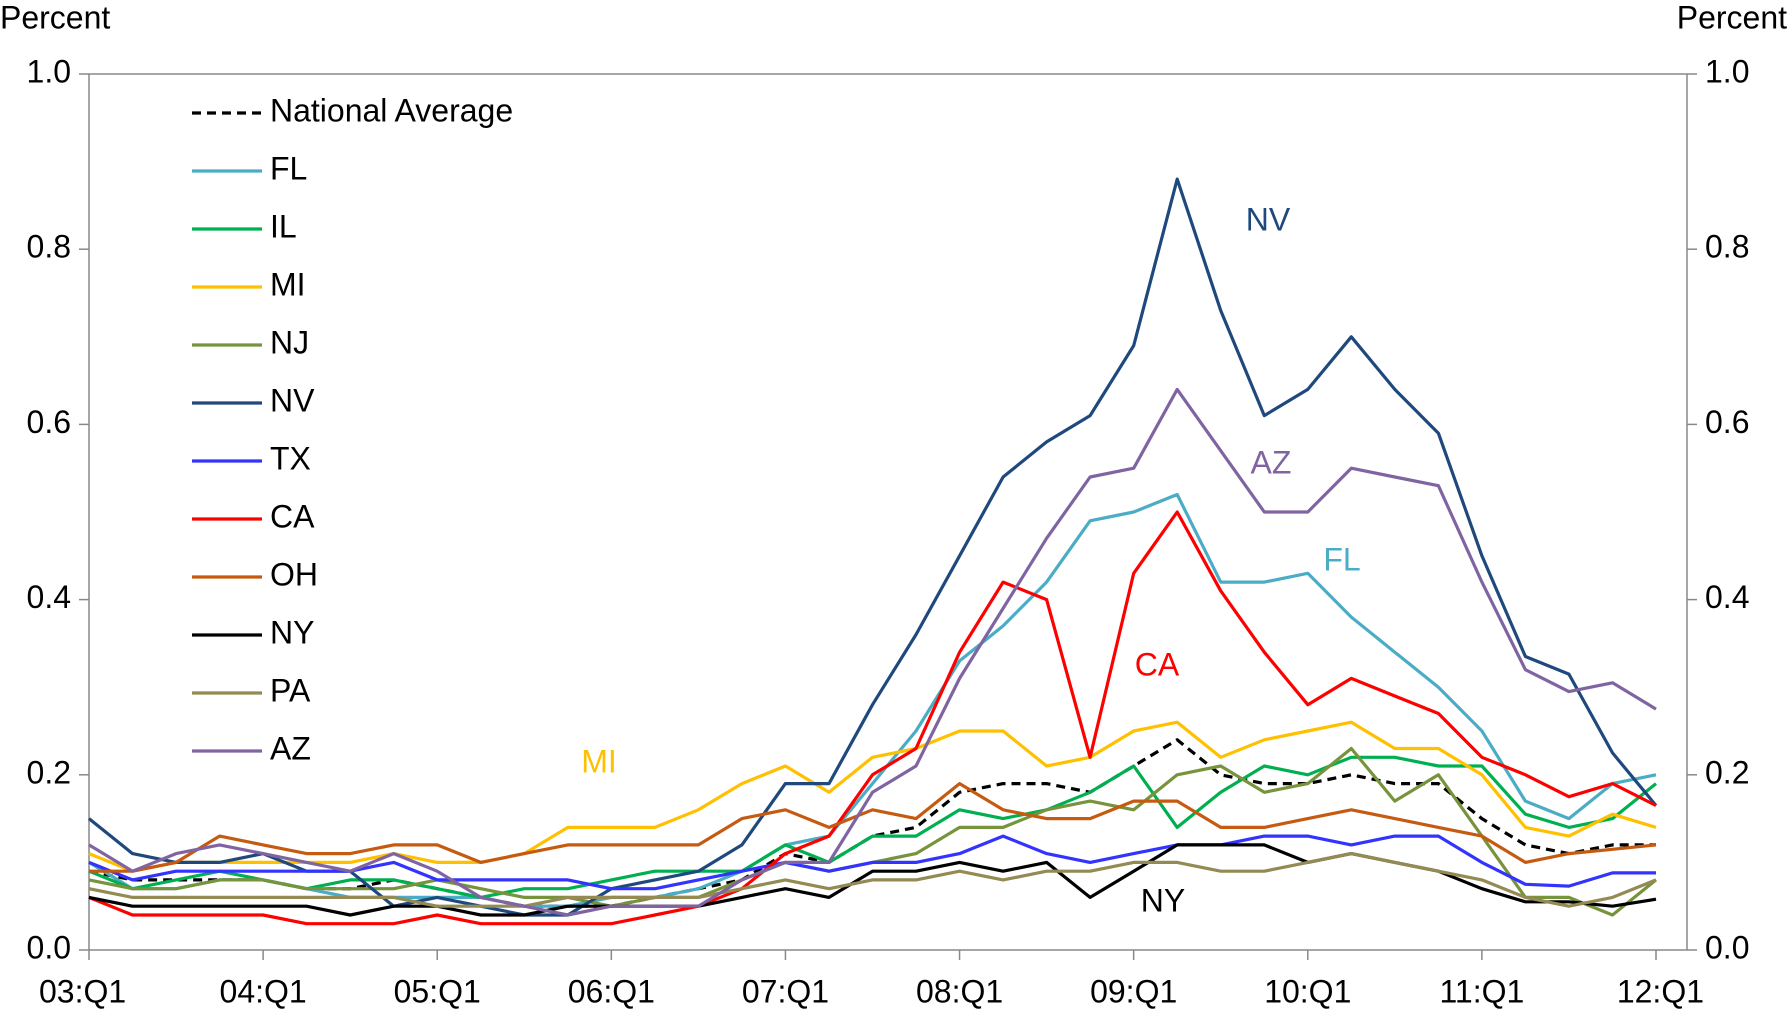 This screenshot has height=1019, width=1787. What do you see at coordinates (292, 516) in the screenshot?
I see `legend-label: CA` at bounding box center [292, 516].